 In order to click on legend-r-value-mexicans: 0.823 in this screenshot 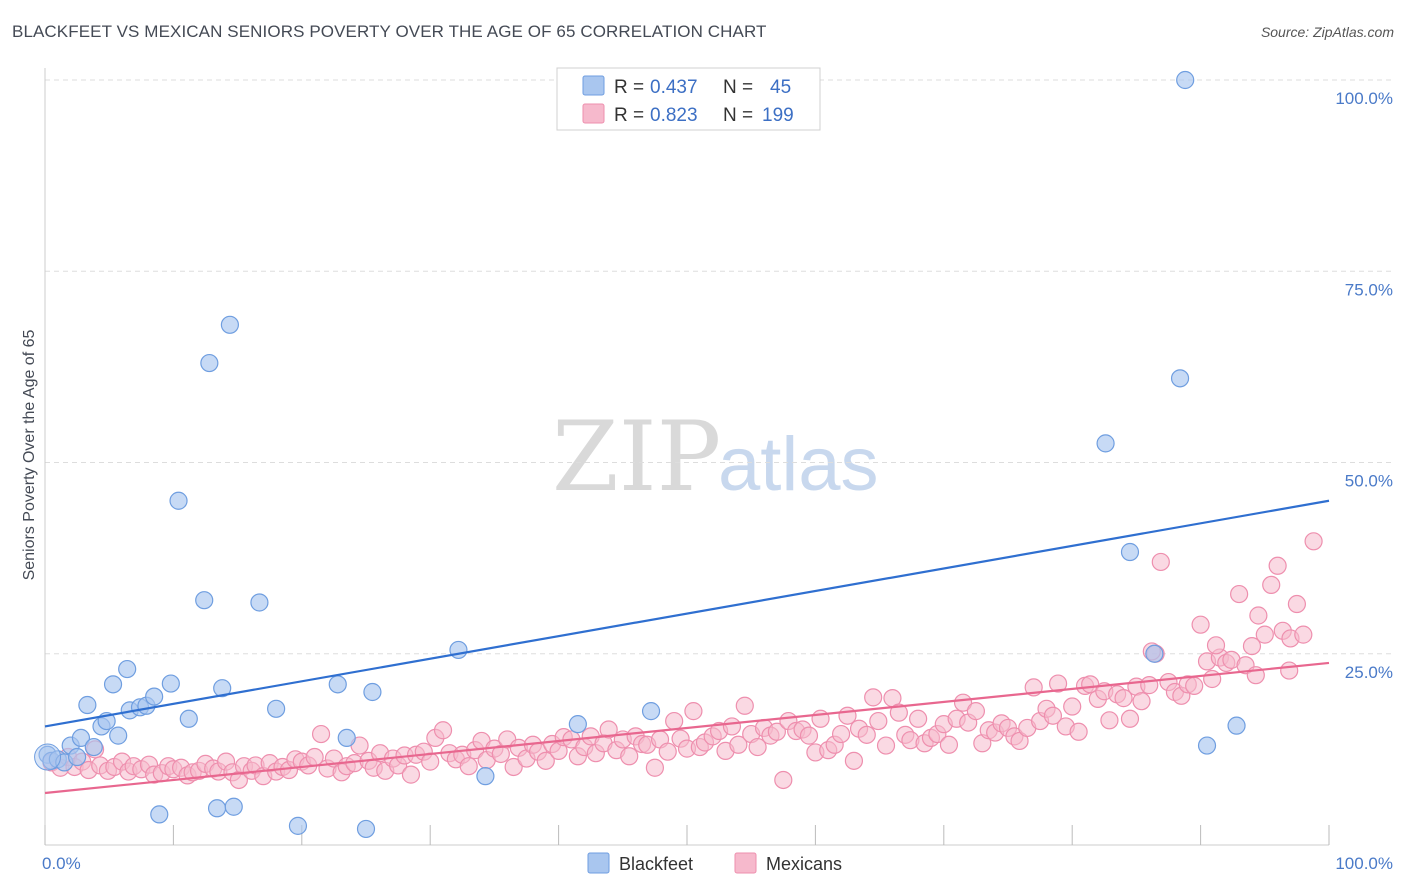, I will do `click(674, 115)`.